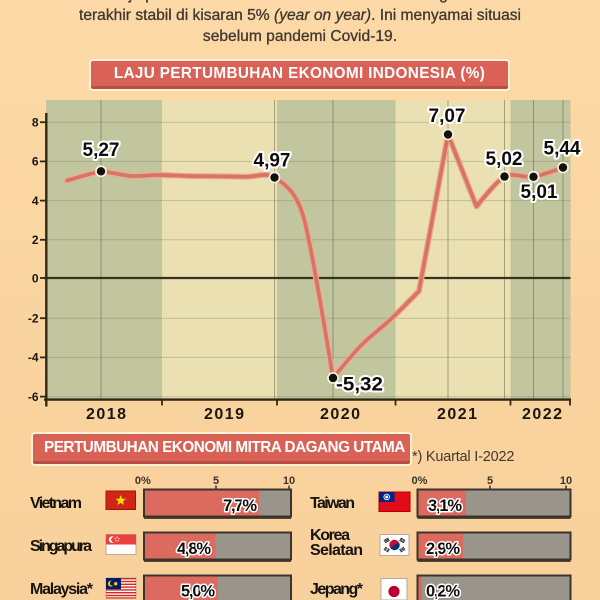 This screenshot has width=600, height=600. Describe the element at coordinates (62, 589) in the screenshot. I see `svg-text: Malaysia*` at that location.